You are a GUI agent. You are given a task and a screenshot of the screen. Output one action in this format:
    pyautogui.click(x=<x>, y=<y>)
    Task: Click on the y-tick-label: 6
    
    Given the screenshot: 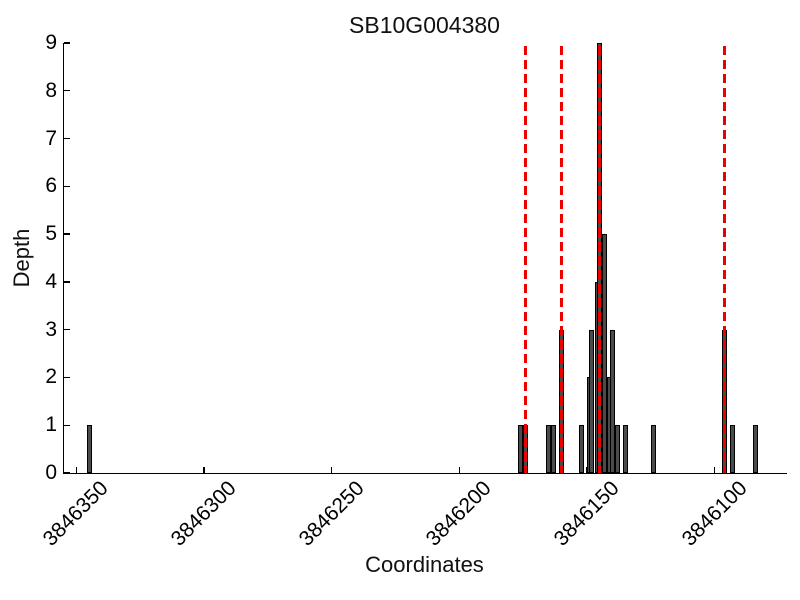 What is the action you would take?
    pyautogui.click(x=51, y=186)
    